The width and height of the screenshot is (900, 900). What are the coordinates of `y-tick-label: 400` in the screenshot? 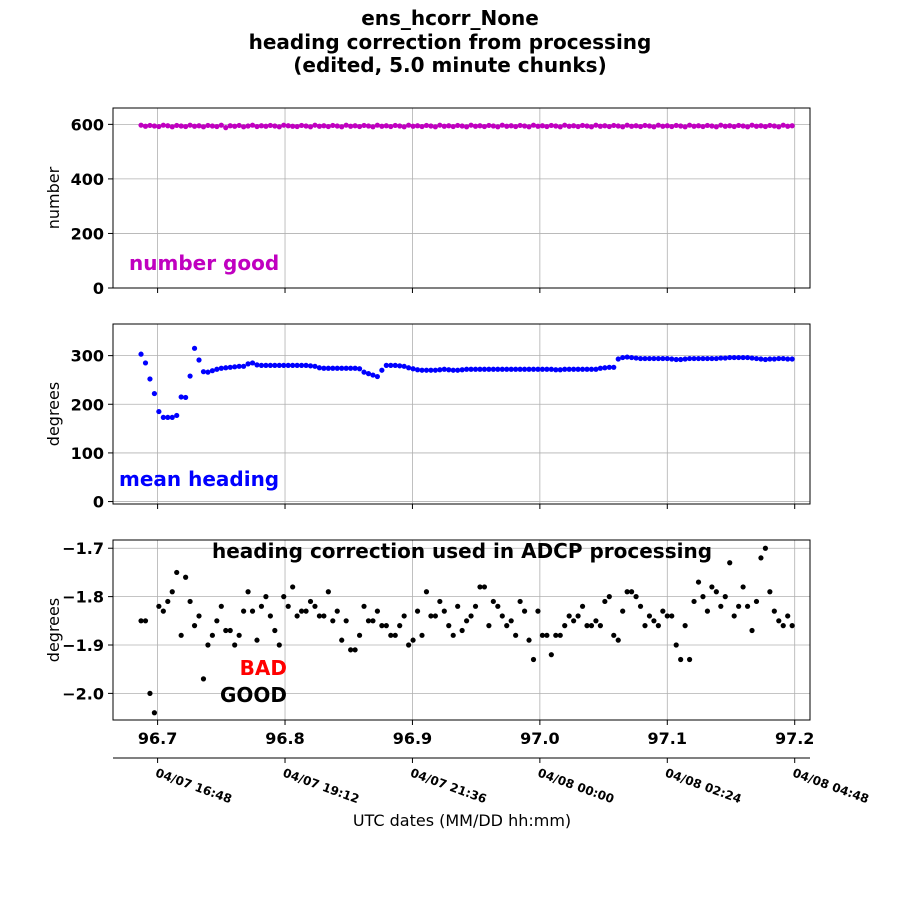 It's located at (87, 179).